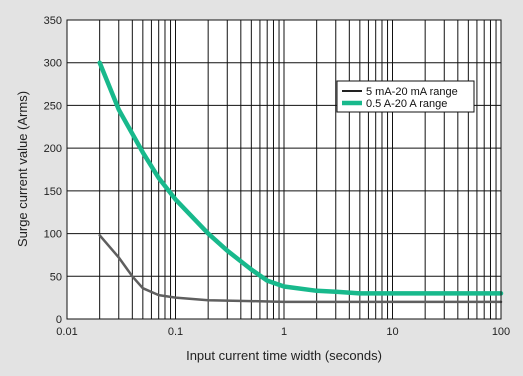  What do you see at coordinates (53, 21) in the screenshot?
I see `y-tick-label: 350` at bounding box center [53, 21].